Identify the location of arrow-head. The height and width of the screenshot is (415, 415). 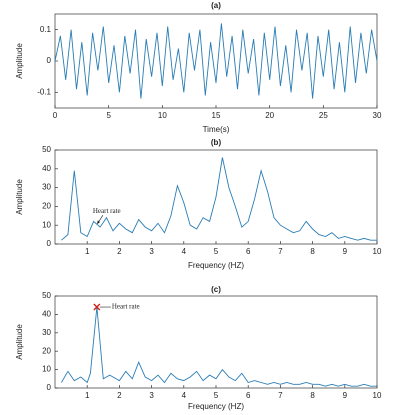
(98, 222).